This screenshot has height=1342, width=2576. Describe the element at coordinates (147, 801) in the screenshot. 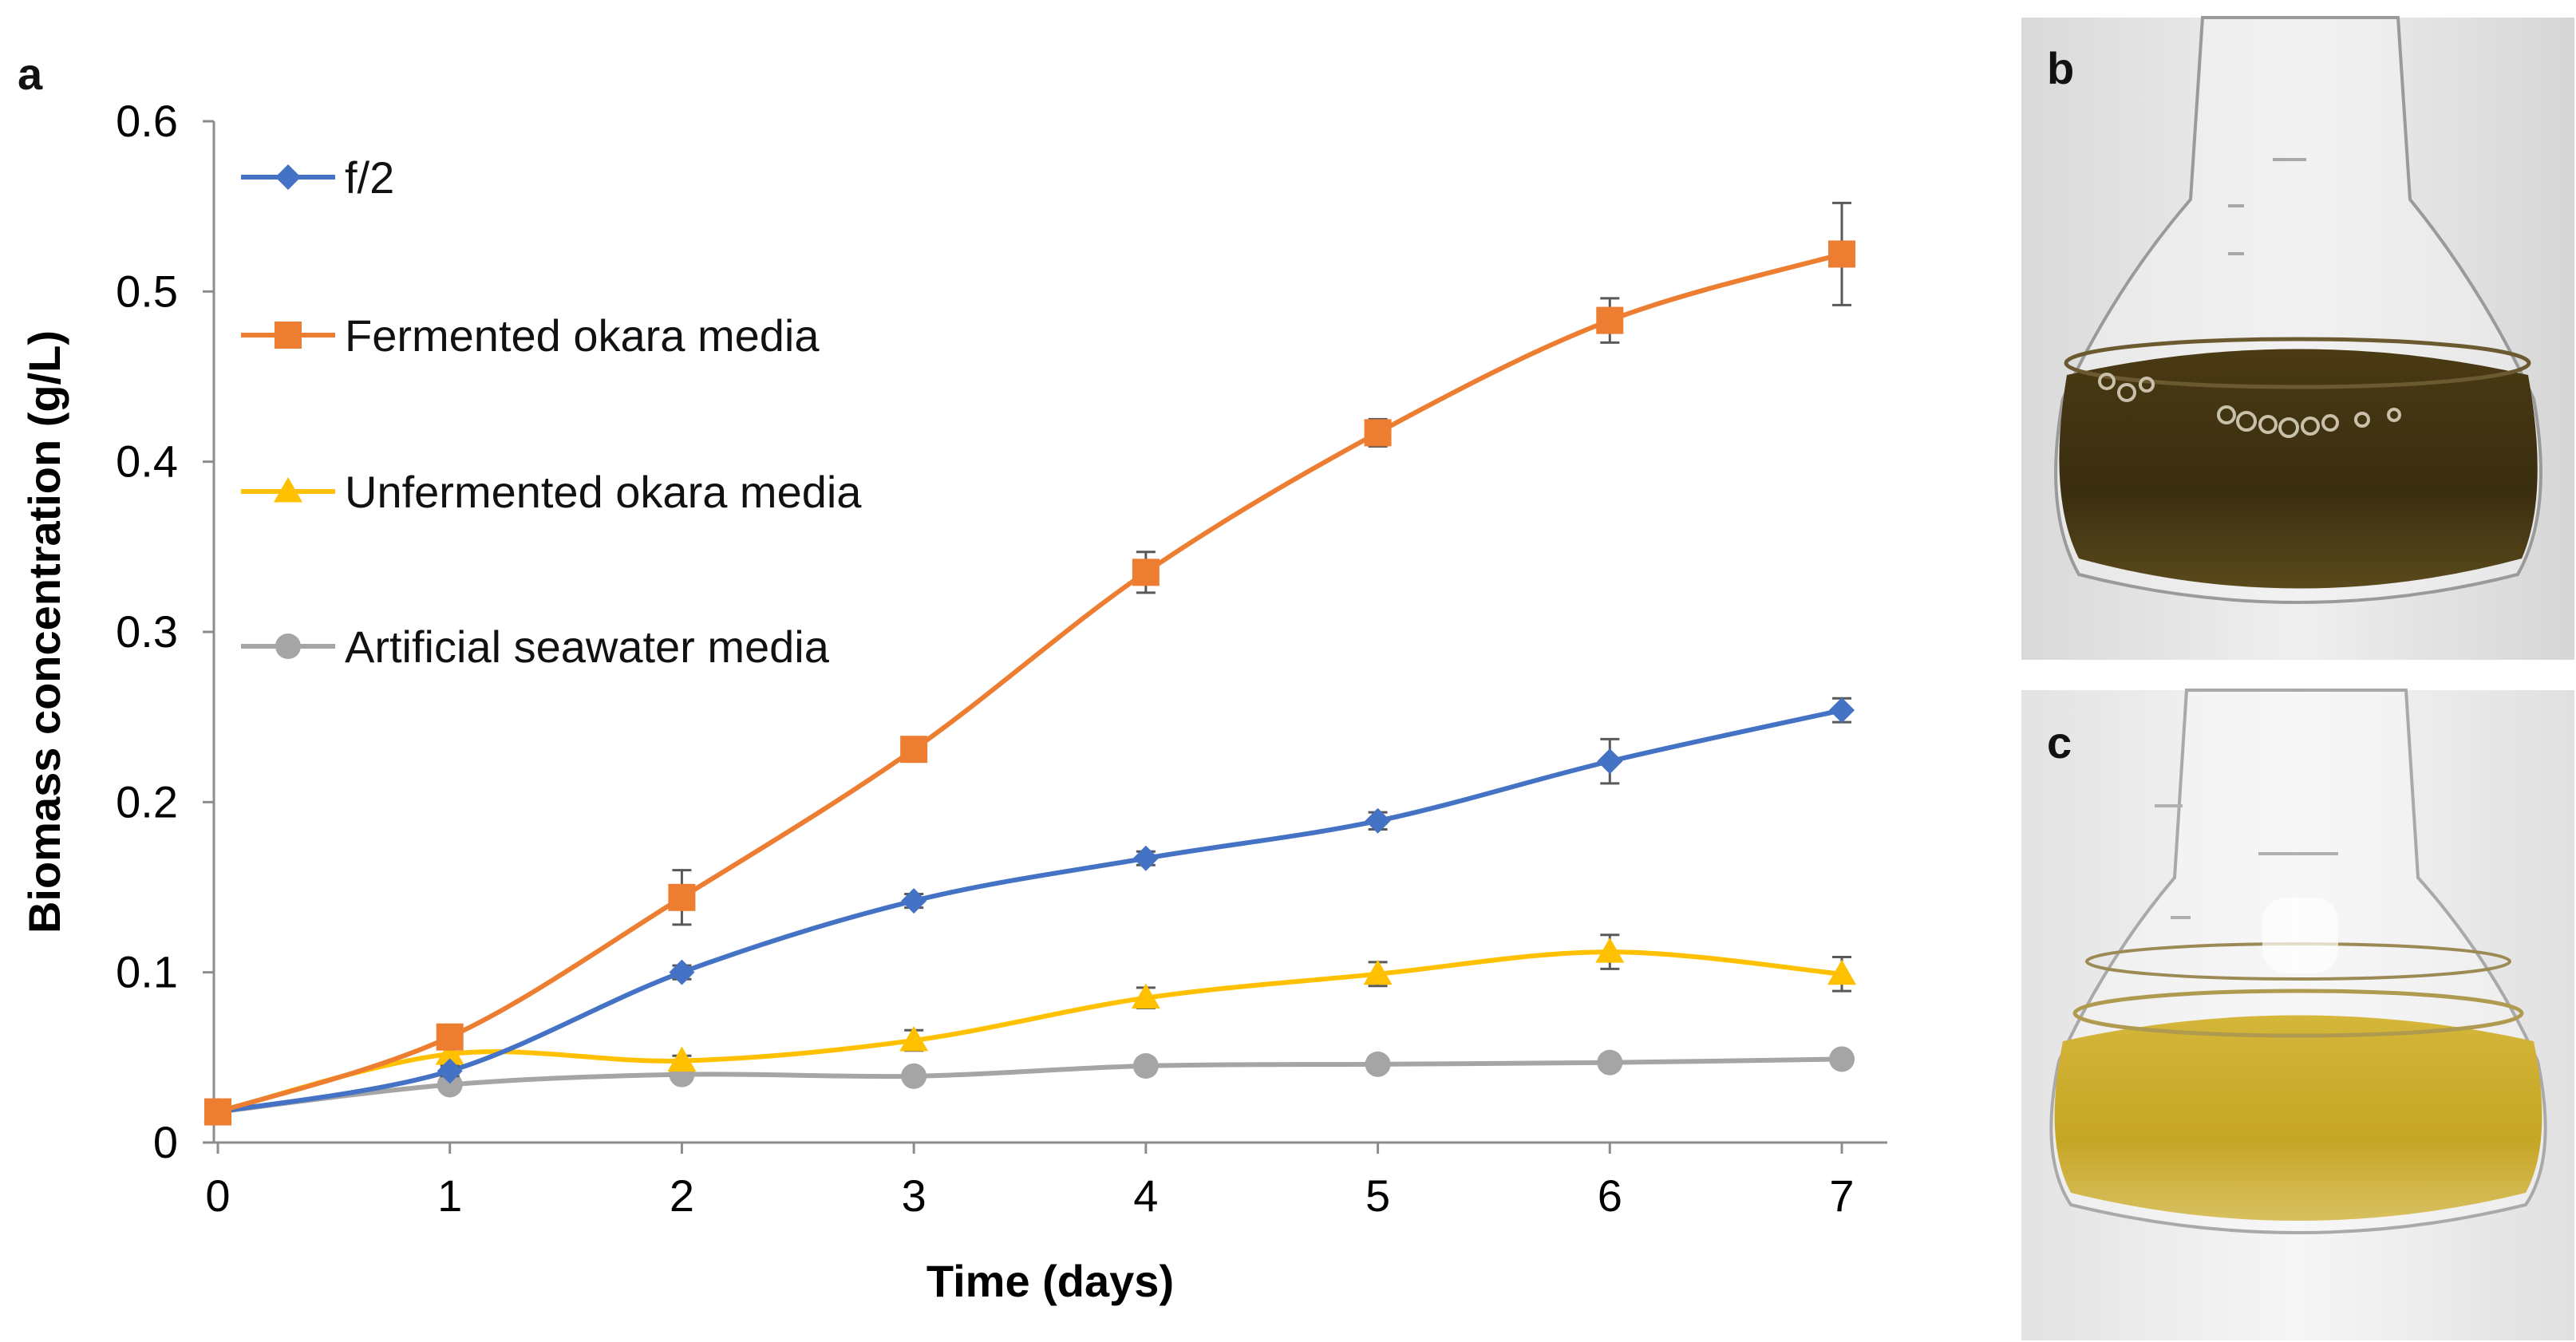

I see `y-tick-label: 0.2` at that location.